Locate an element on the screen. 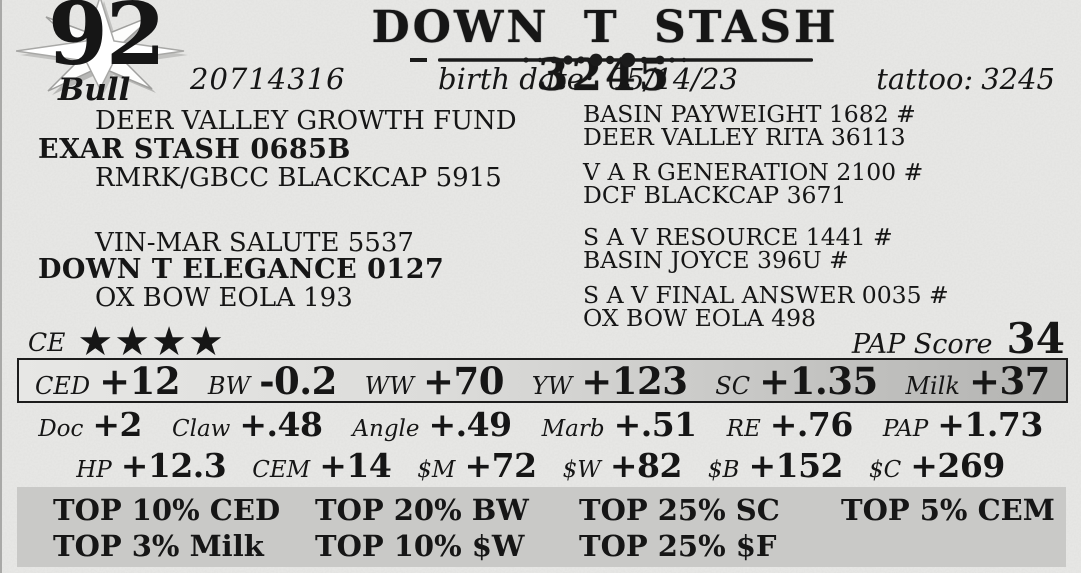 The width and height of the screenshot is (1081, 573). epd-ww: WW +70 is located at coordinates (434, 380).